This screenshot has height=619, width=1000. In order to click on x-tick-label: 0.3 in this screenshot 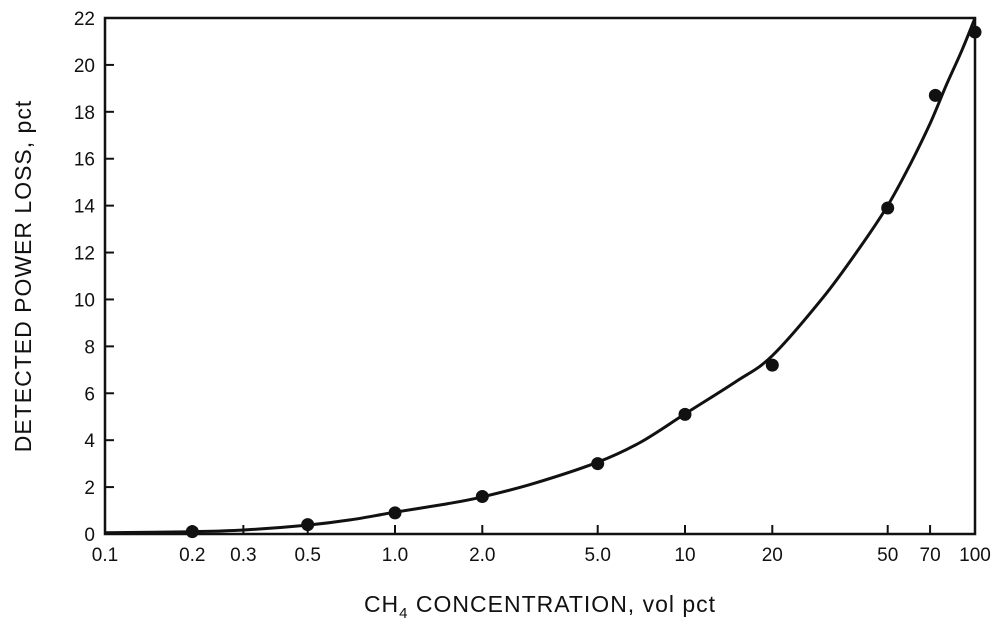, I will do `click(243, 555)`.